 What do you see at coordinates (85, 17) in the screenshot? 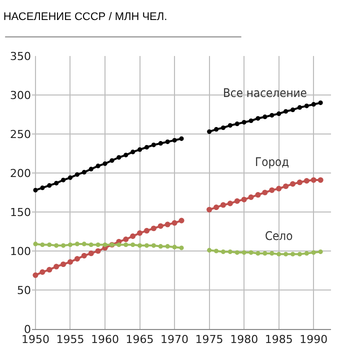
I see `chart-title: НАСЕЛЕНИЕ СССР / МЛН ЧЕЛ.` at bounding box center [85, 17].